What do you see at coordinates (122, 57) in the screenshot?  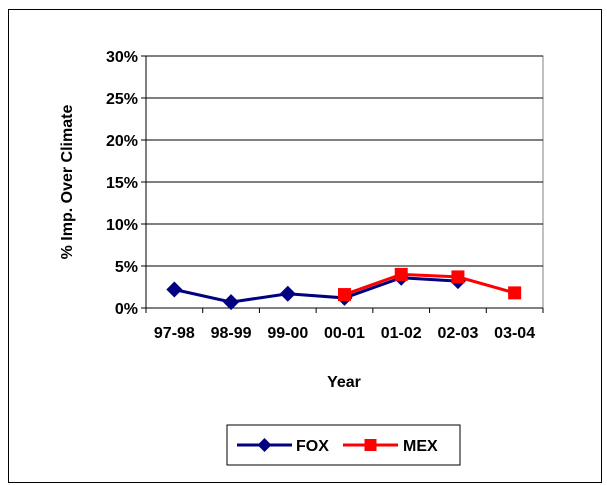 I see `y-tick-label: 30%` at bounding box center [122, 57].